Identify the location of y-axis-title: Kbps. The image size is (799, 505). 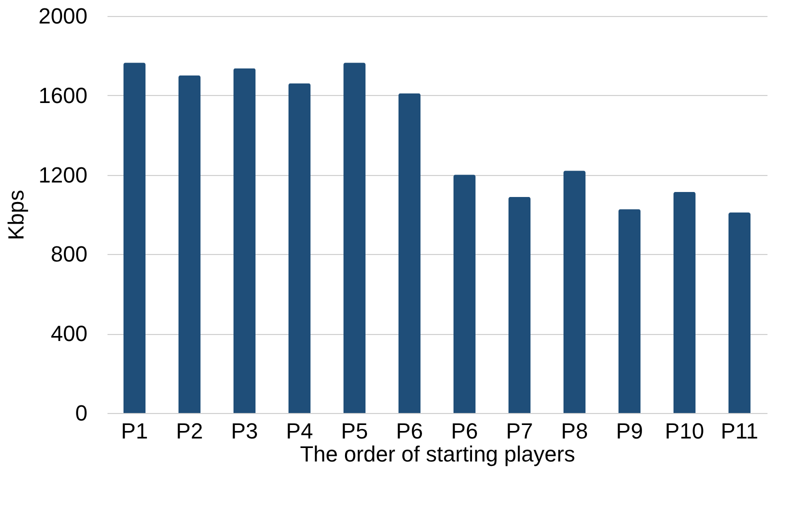
(16, 215).